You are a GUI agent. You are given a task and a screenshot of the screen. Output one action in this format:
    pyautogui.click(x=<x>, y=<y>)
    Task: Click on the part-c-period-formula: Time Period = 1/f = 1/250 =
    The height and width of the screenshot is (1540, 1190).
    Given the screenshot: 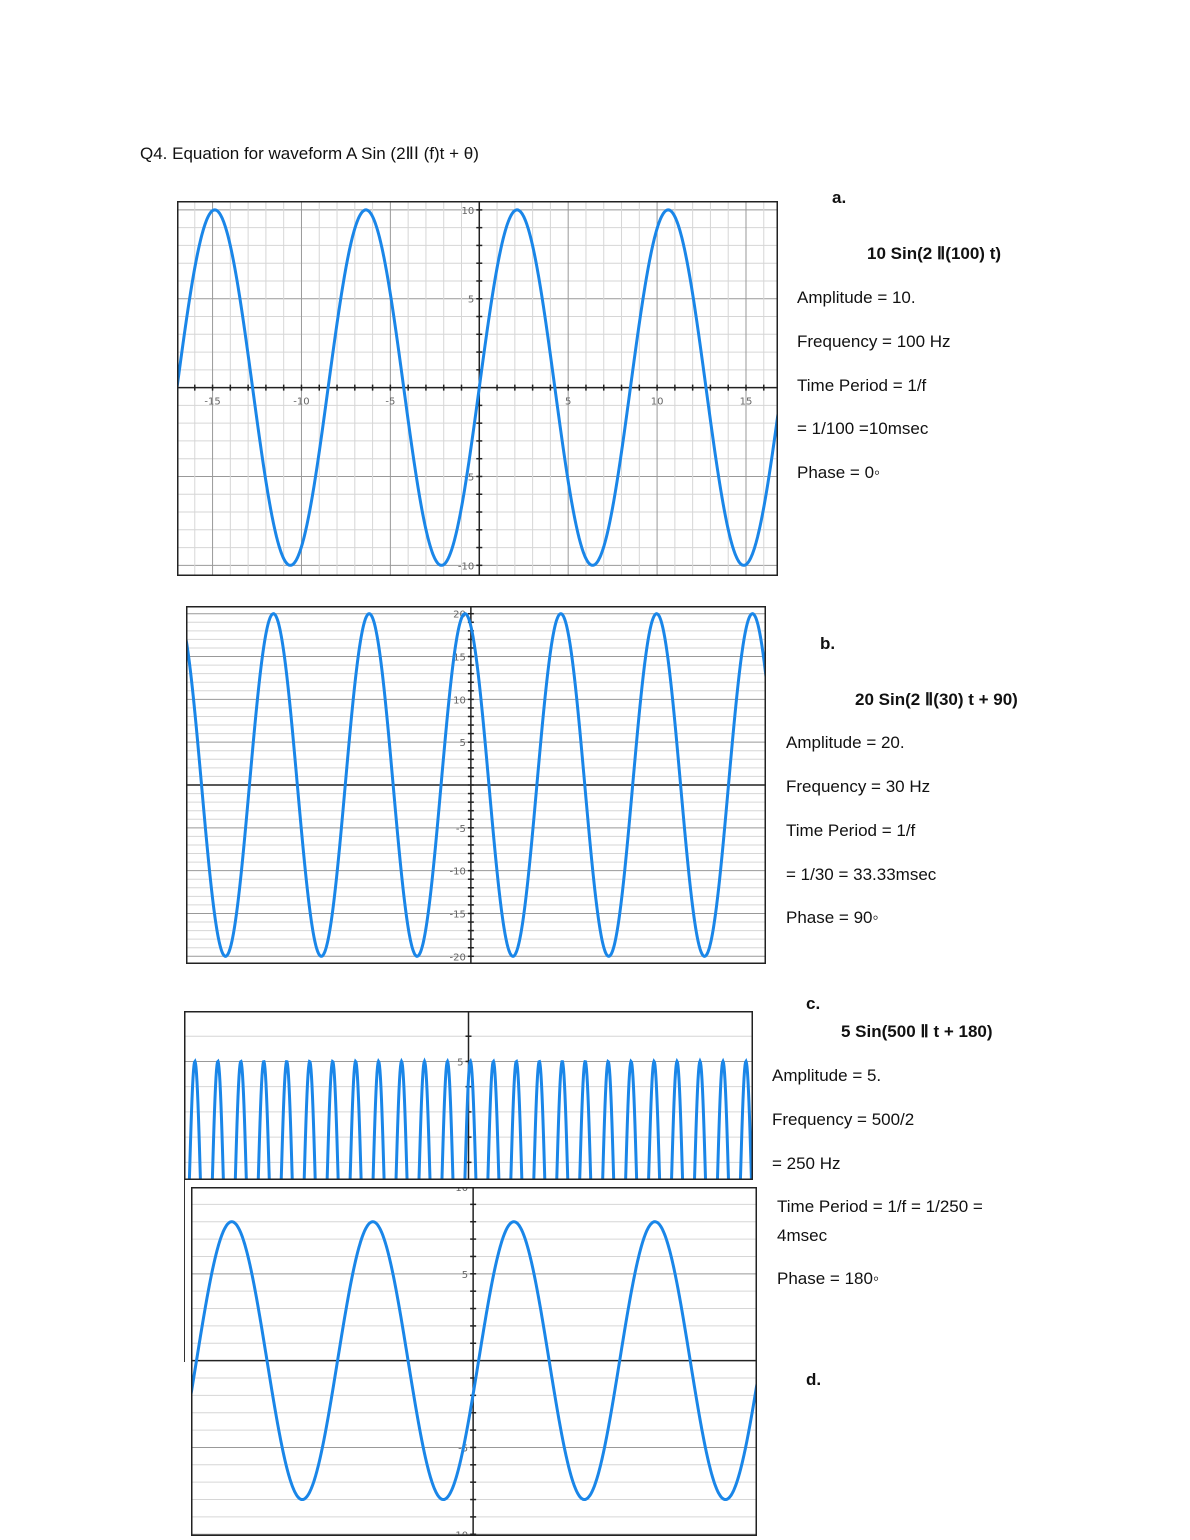 What is the action you would take?
    pyautogui.click(x=880, y=1206)
    